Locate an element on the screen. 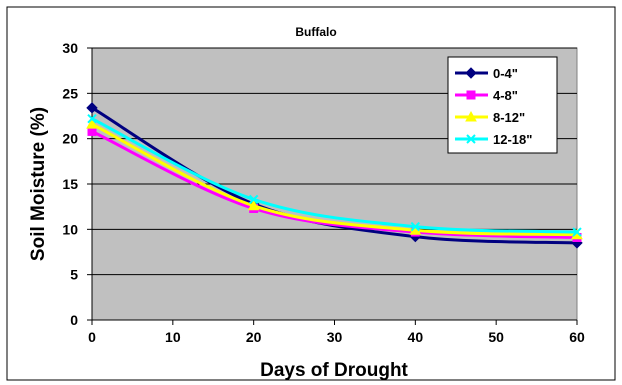 Image resolution: width=622 pixels, height=385 pixels. legend-label: 0-4" is located at coordinates (505, 73).